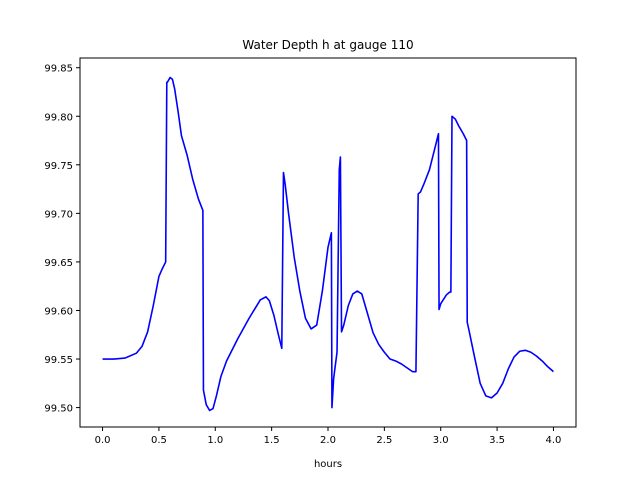 This screenshot has height=480, width=640. What do you see at coordinates (441, 440) in the screenshot?
I see `x-tick-label: 3.0` at bounding box center [441, 440].